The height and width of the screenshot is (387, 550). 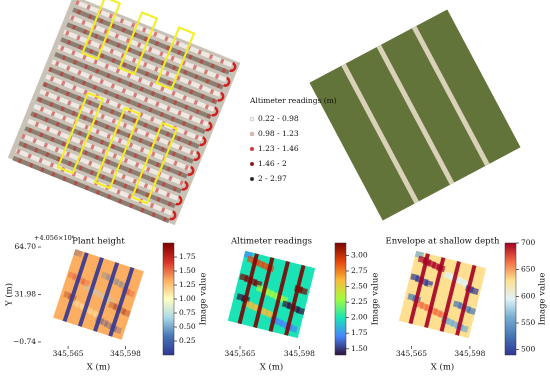 I want to click on colorbar-tick-label: 650, so click(x=528, y=269).